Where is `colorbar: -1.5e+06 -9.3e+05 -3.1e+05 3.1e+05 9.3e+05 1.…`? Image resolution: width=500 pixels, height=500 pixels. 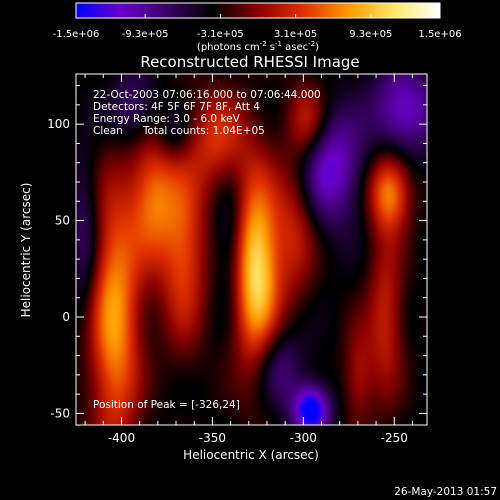 colorbar: -1.5e+06 -9.3e+05 -3.1e+05 3.1e+05 9.3e+05 1.… is located at coordinates (257, 27).